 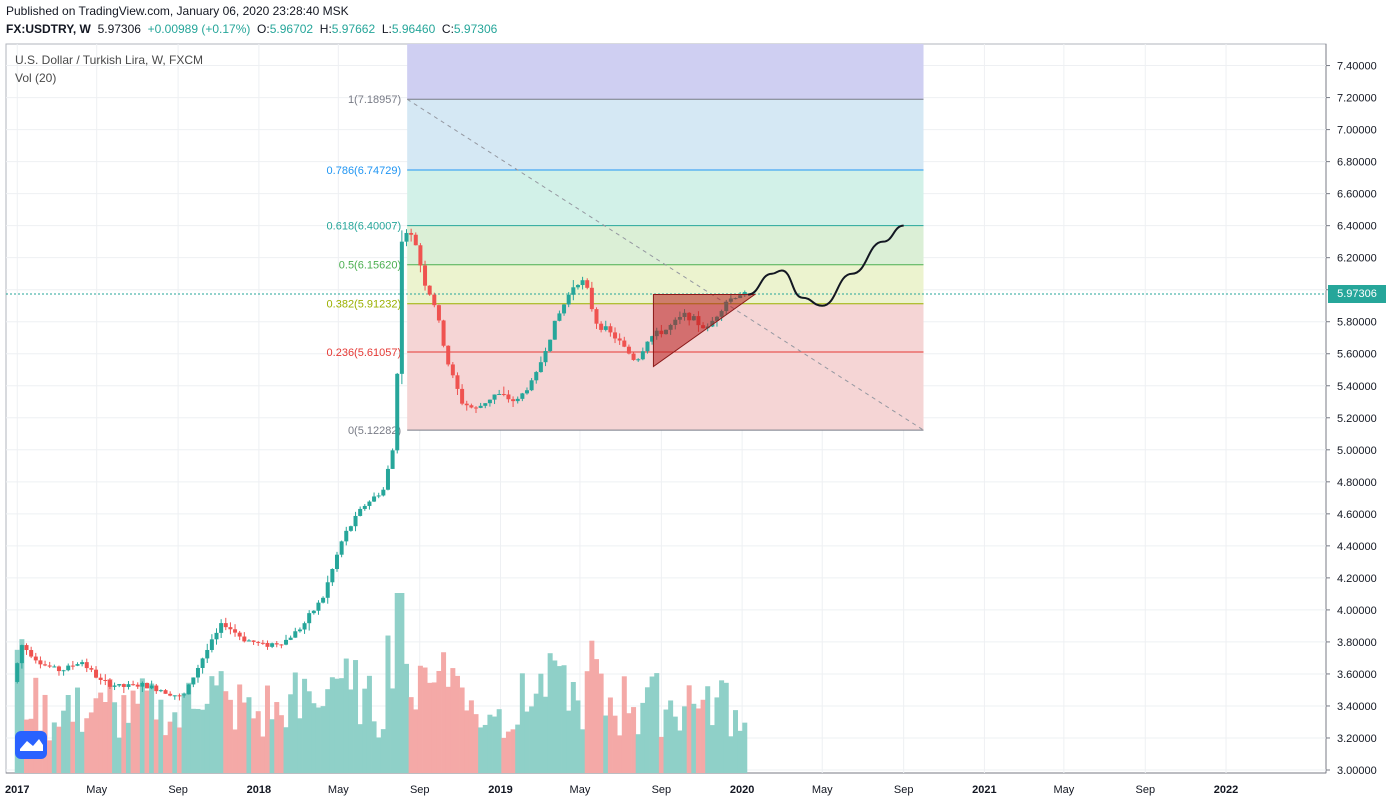 I want to click on y-tick-label: 4.60000, so click(x=1357, y=515).